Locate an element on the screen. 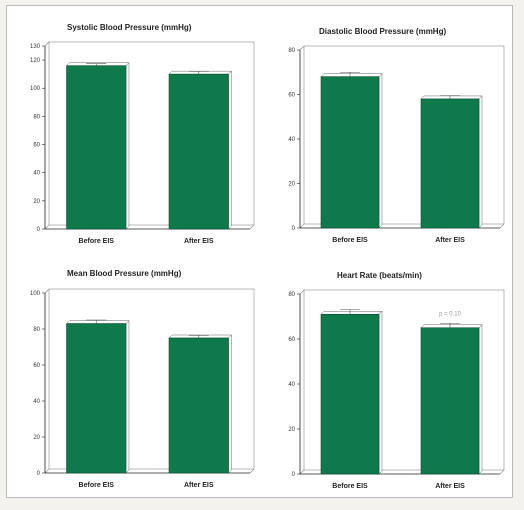  y-tick-label: 130 is located at coordinates (35, 47).